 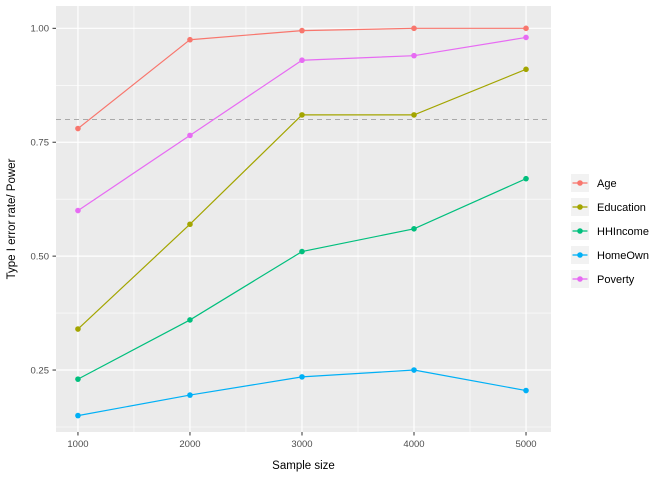 What do you see at coordinates (303, 466) in the screenshot?
I see `x-axis-title: Sample size` at bounding box center [303, 466].